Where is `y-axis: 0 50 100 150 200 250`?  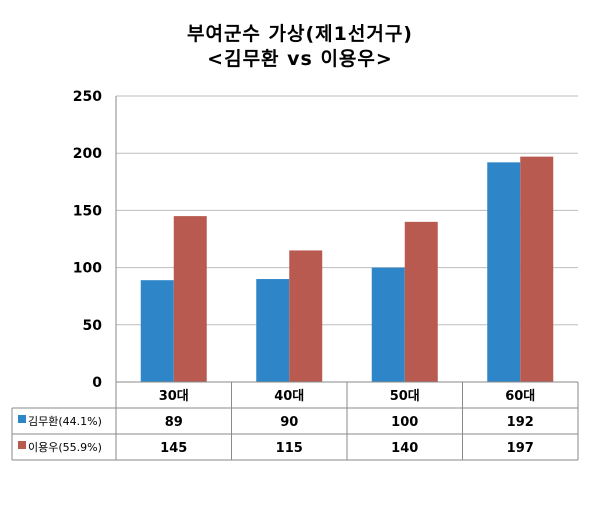 y-axis: 0 50 100 150 200 250 is located at coordinates (95, 240).